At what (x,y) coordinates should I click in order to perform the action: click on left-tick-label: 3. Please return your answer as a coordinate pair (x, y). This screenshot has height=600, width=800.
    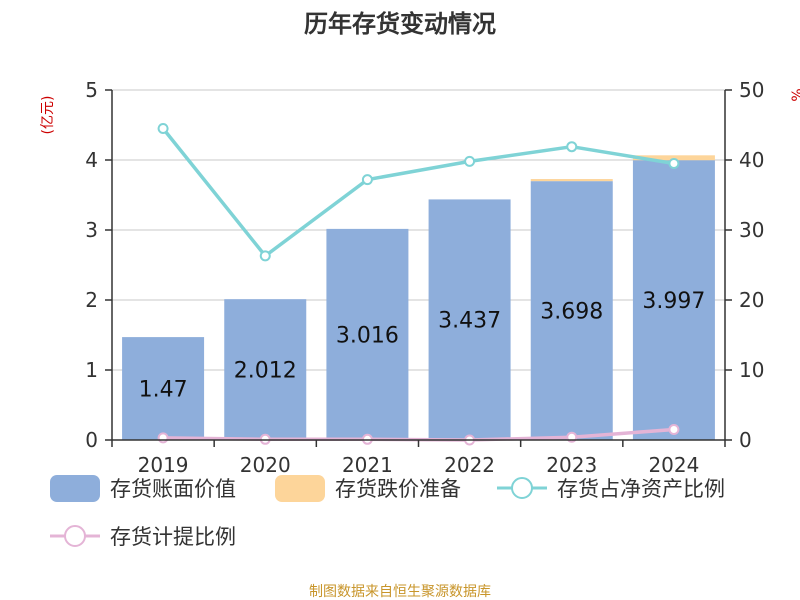
    Looking at the image, I should click on (91, 230).